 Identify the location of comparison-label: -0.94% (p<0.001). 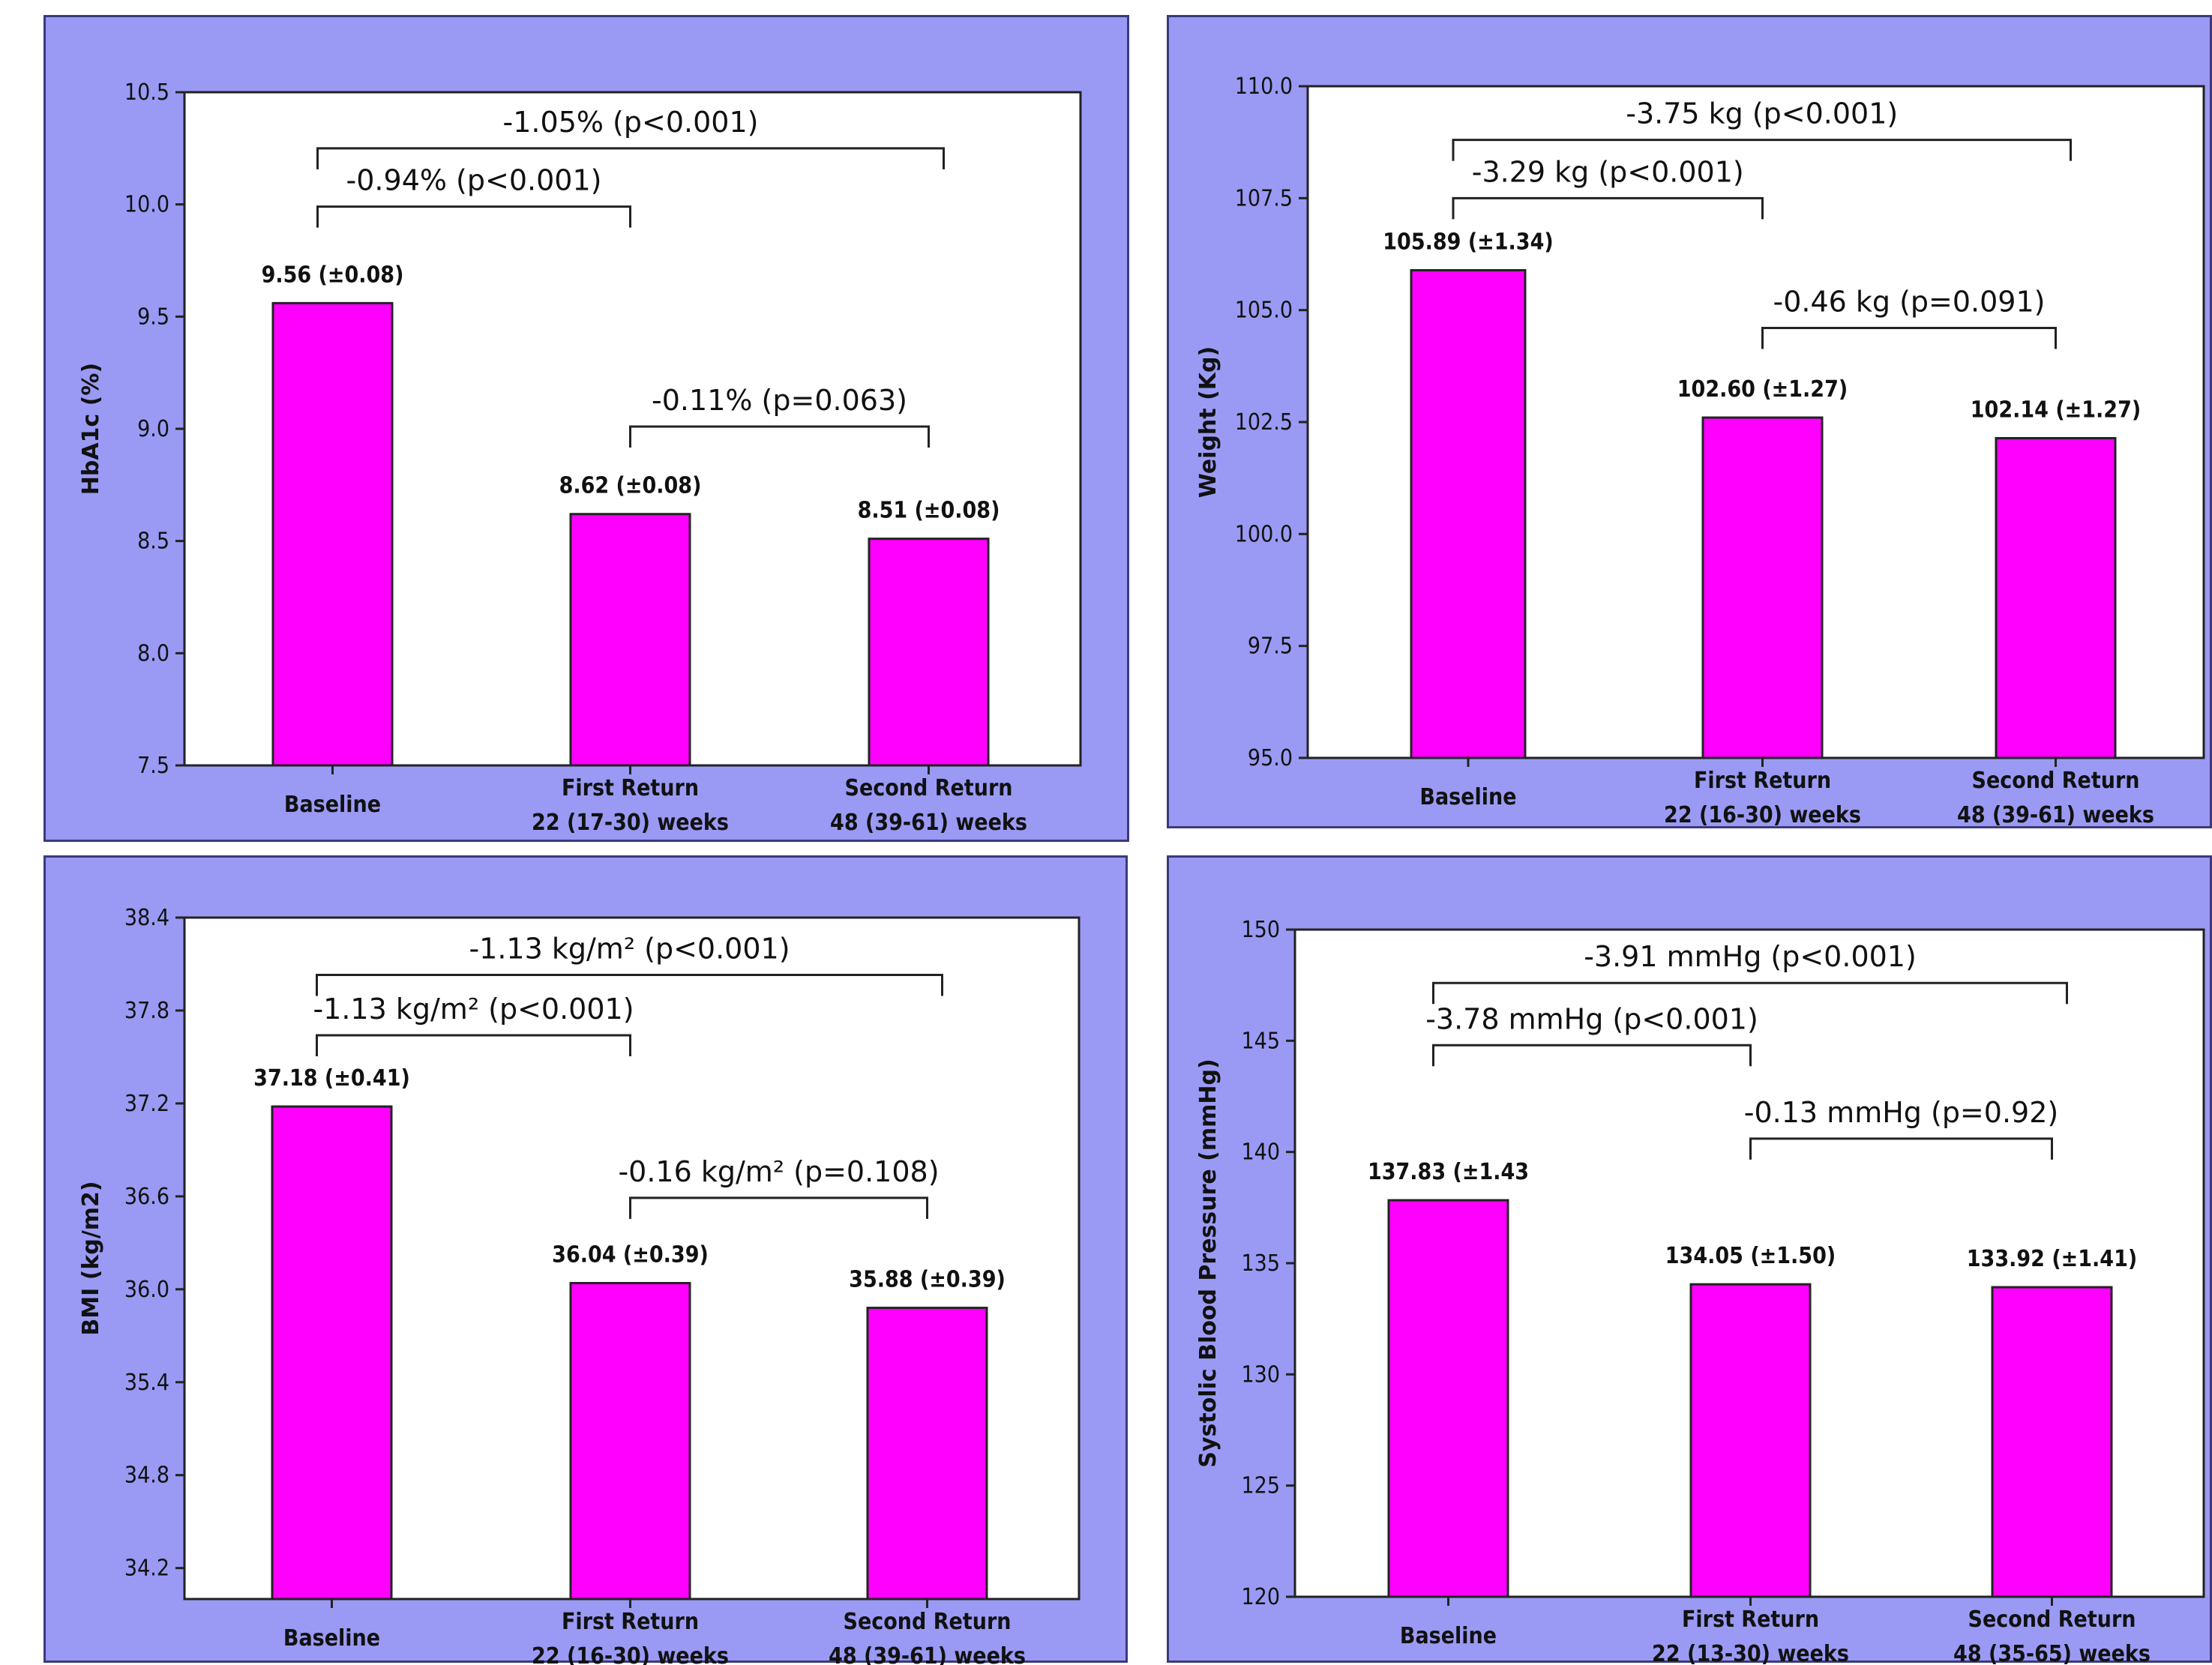
(474, 180).